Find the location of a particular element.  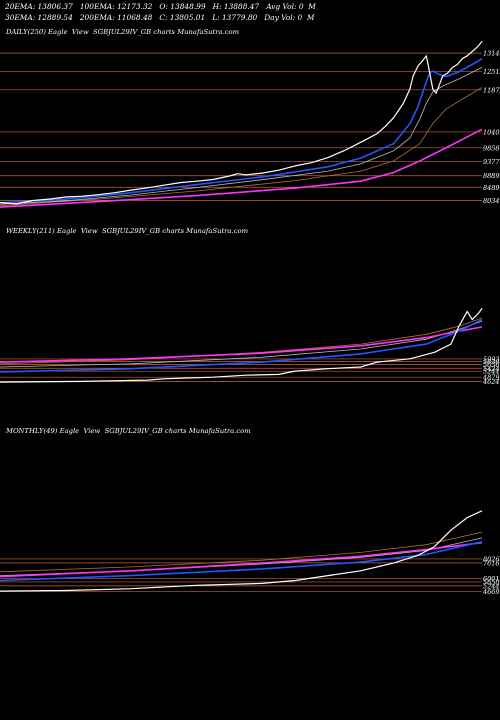

weekly-price-line is located at coordinates (241, 345).